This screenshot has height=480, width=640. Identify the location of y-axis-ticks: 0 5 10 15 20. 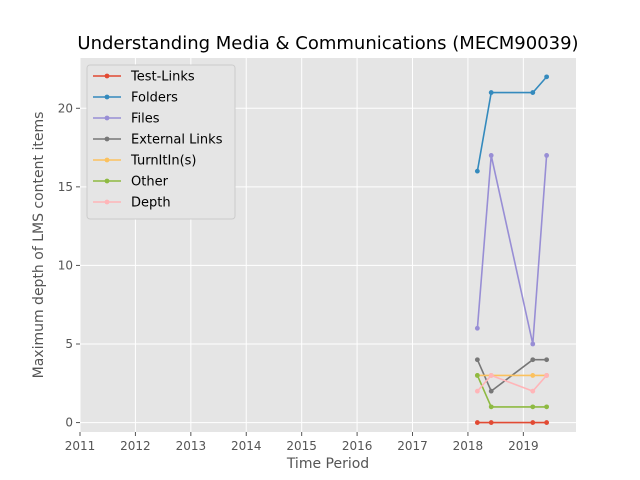
(69, 265).